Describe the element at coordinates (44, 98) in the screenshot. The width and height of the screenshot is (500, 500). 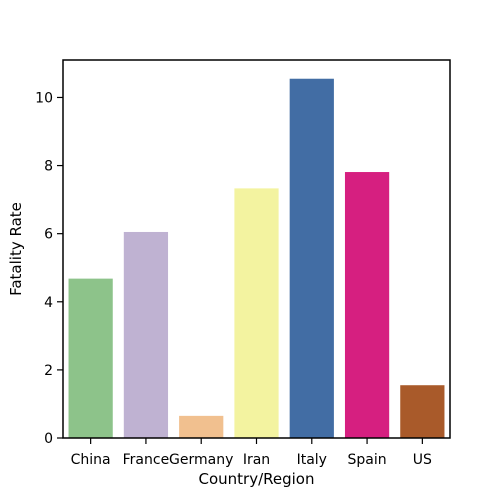
I see `y-tick-label: 10` at that location.